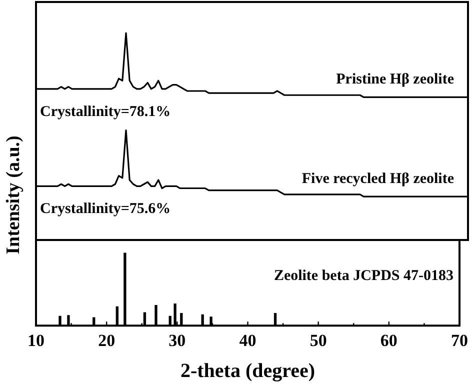  What do you see at coordinates (105, 209) in the screenshot?
I see `annotation: Crystallinity=75.6%` at bounding box center [105, 209].